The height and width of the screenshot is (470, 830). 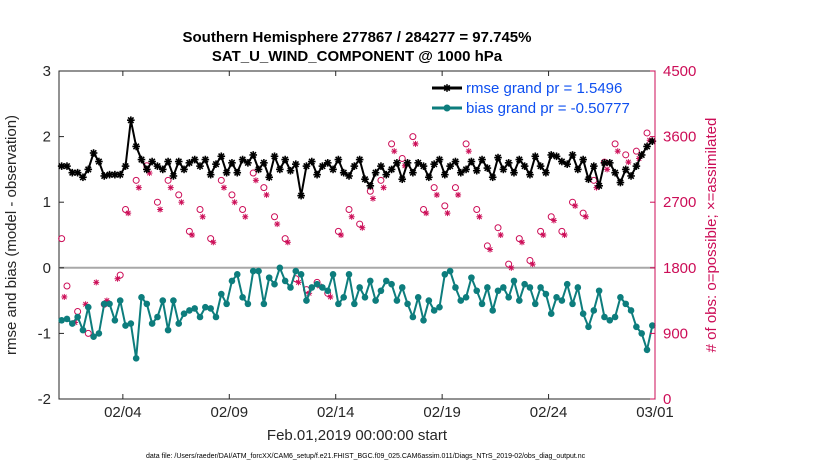 What do you see at coordinates (679, 202) in the screenshot?
I see `y-right-tick-label: 2700` at bounding box center [679, 202].